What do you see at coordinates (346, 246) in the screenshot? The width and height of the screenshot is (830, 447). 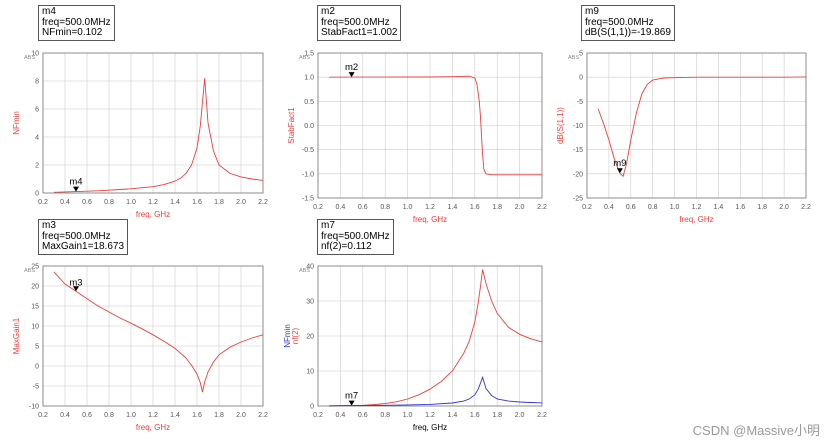 I see `readout-line: nf(2)=0.112` at bounding box center [346, 246].